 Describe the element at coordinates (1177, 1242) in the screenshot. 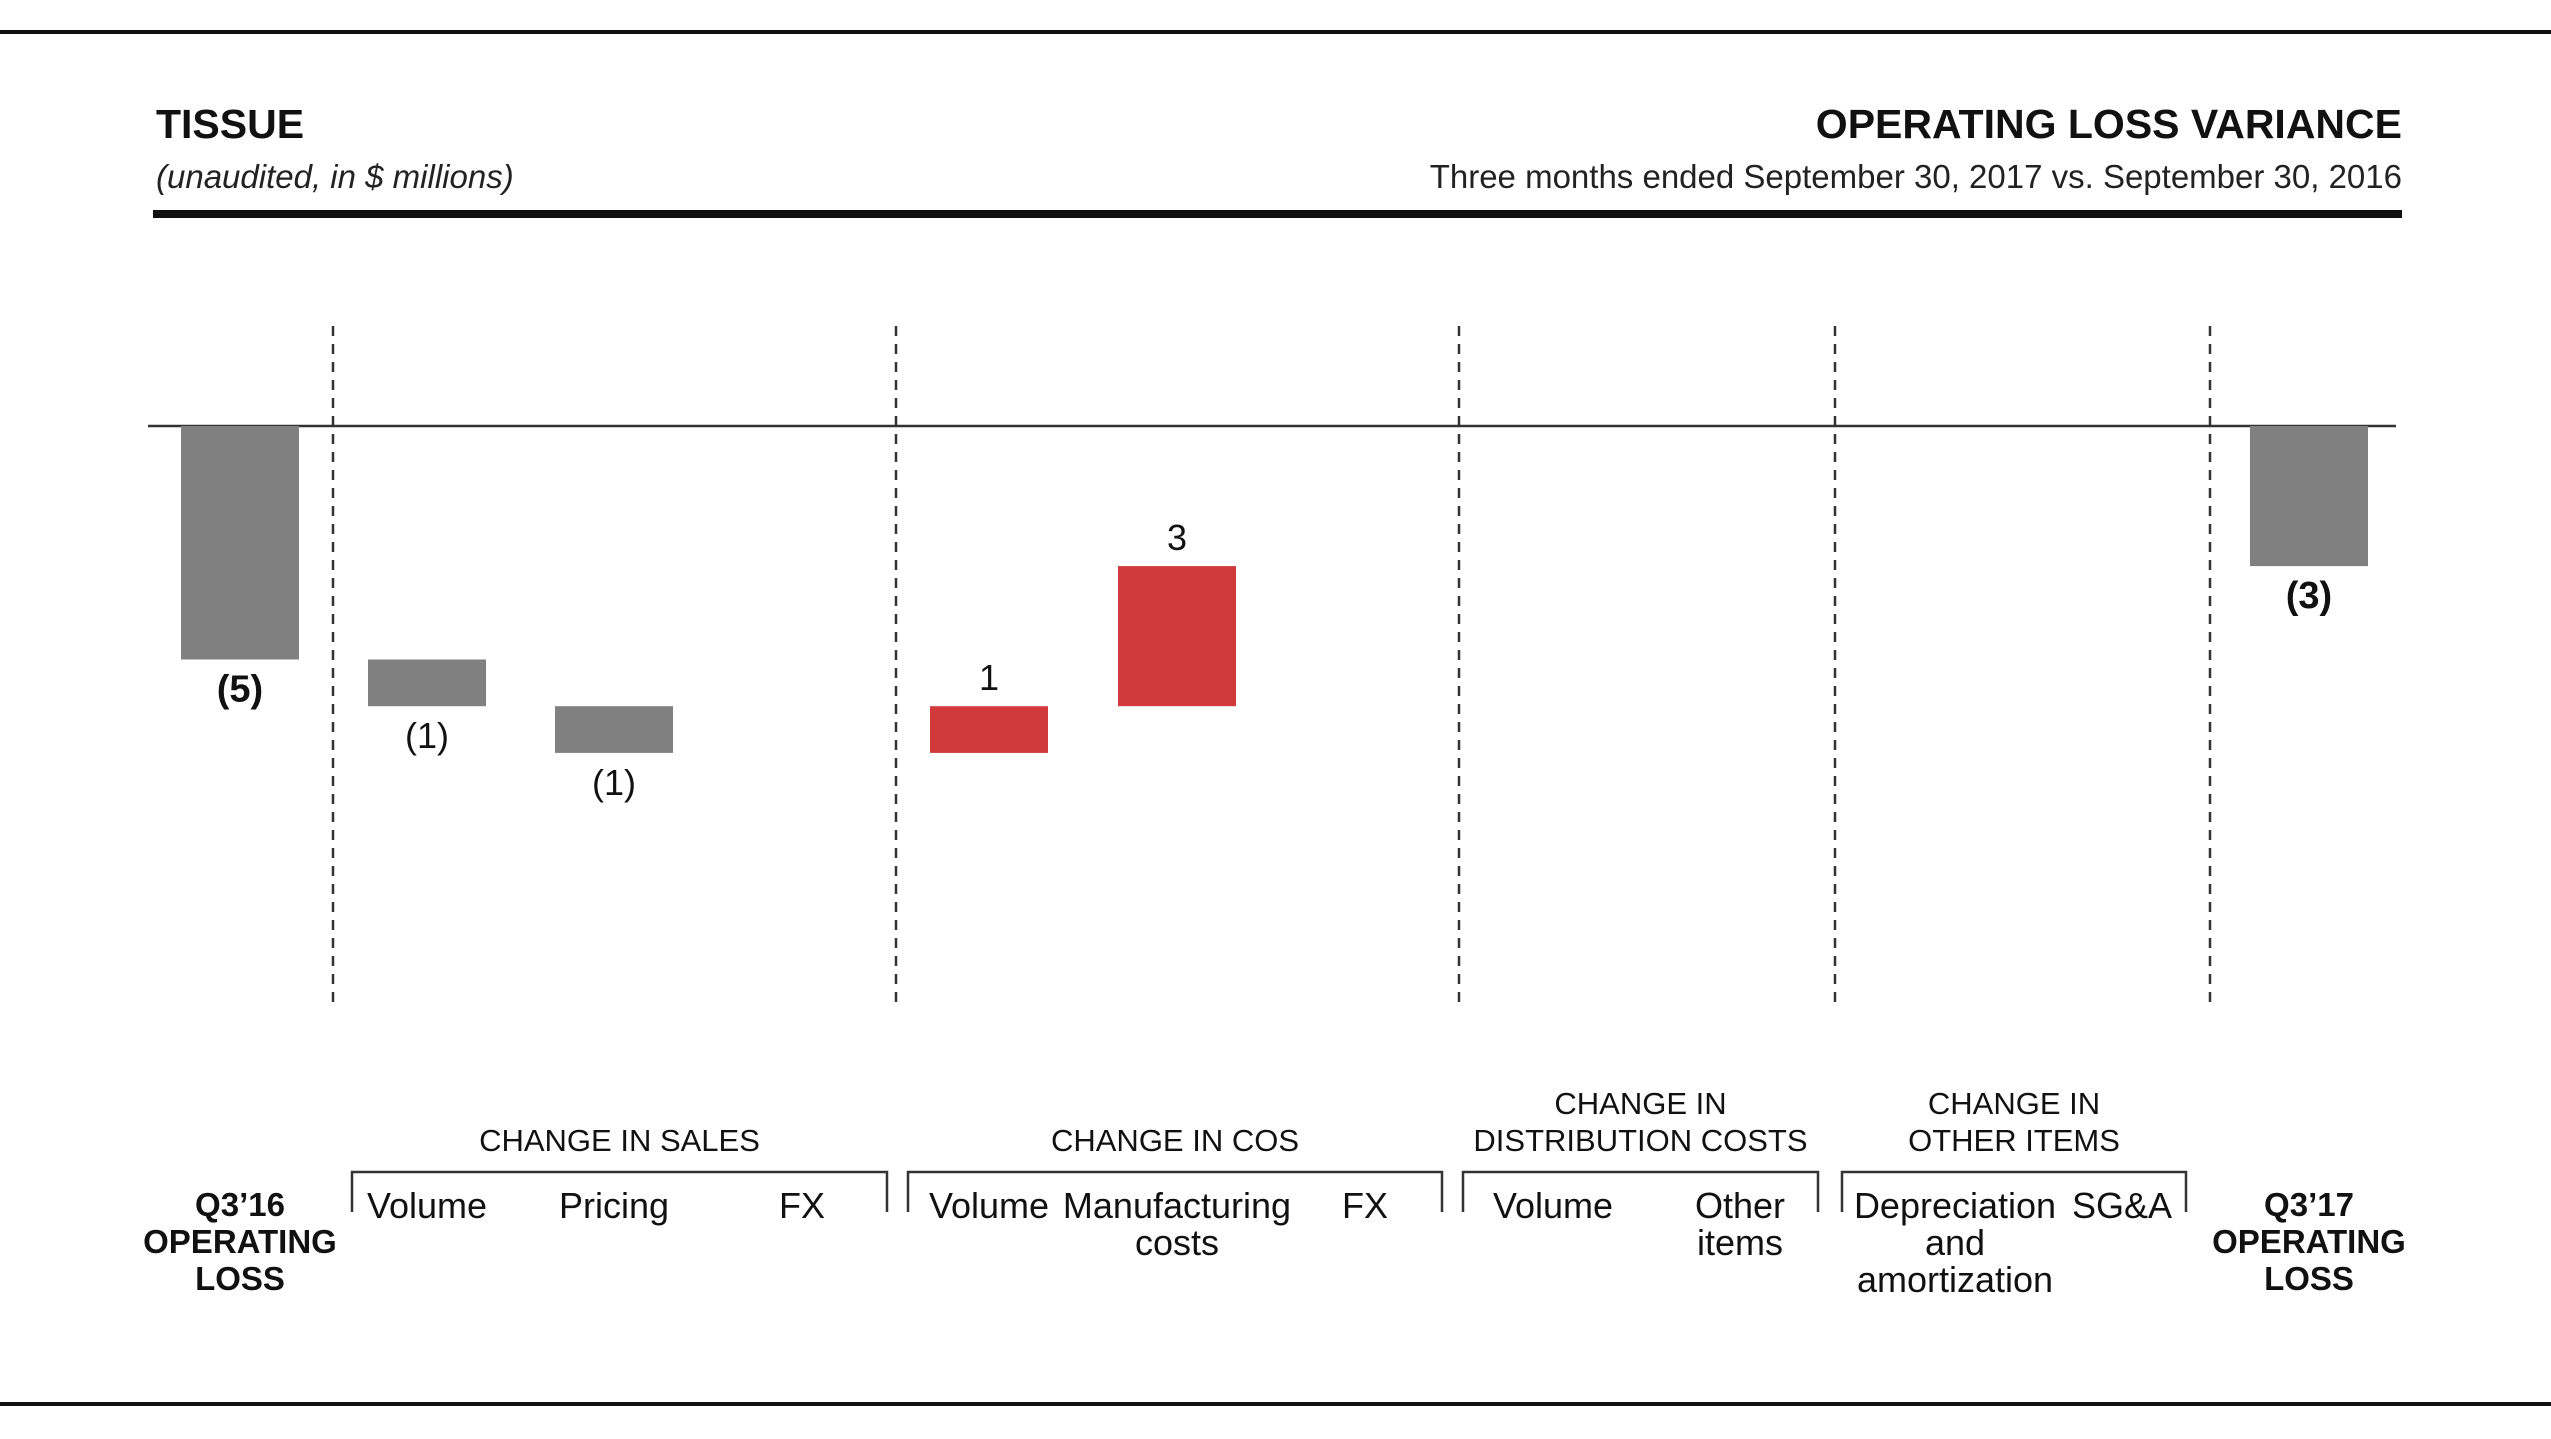

I see `category-label: costs` at that location.